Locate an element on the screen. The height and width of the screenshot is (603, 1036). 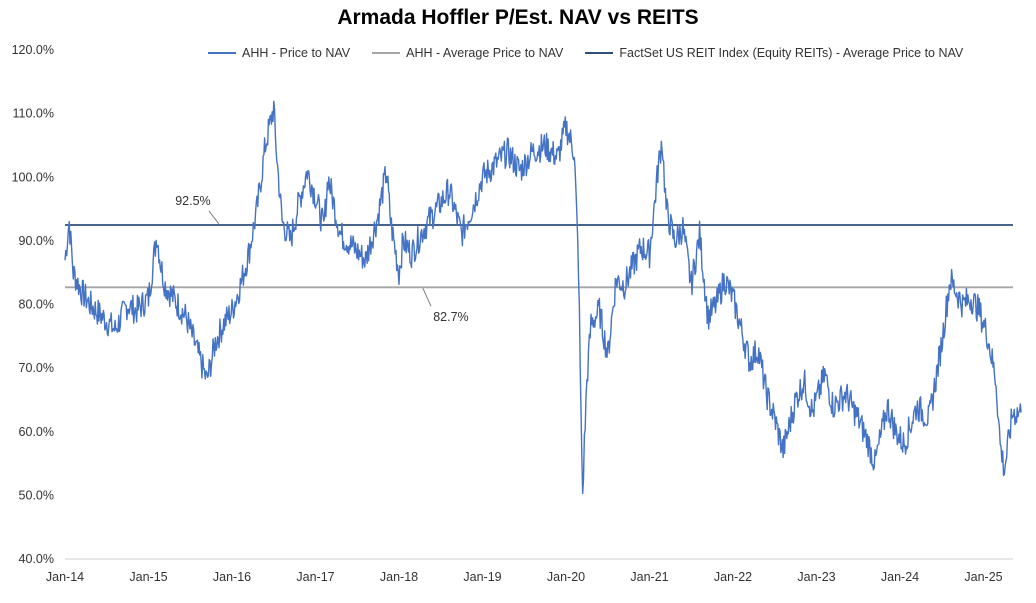
x-tick-label: Jan-19 is located at coordinates (482, 577).